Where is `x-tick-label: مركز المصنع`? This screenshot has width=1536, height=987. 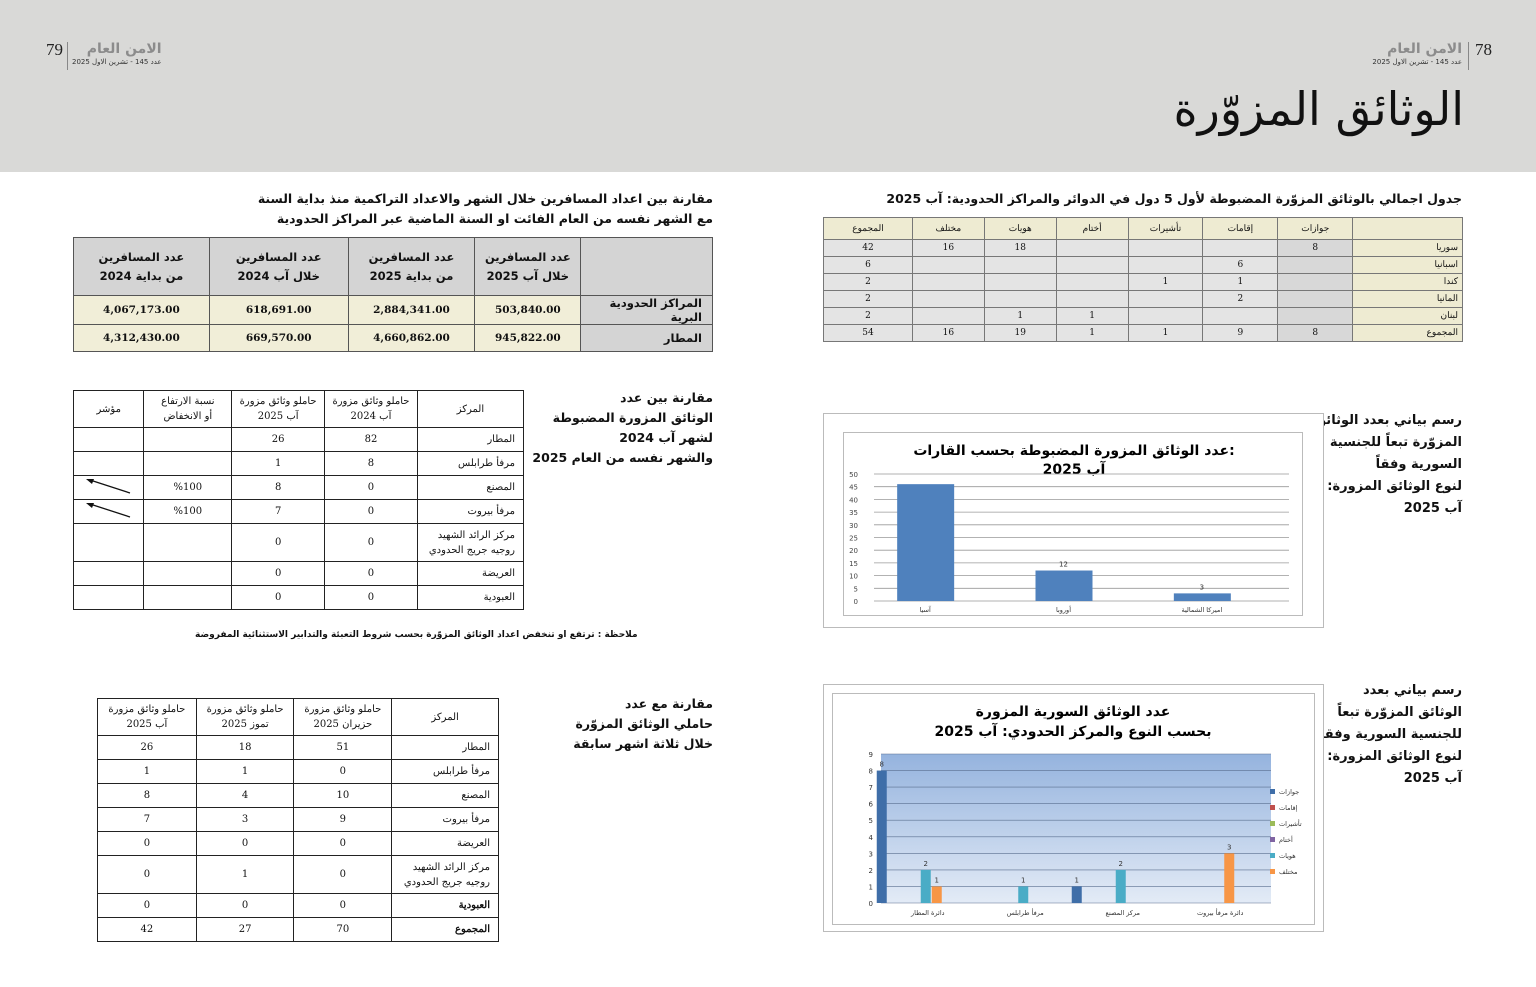 x-tick-label: مركز المصنع is located at coordinates (1123, 913).